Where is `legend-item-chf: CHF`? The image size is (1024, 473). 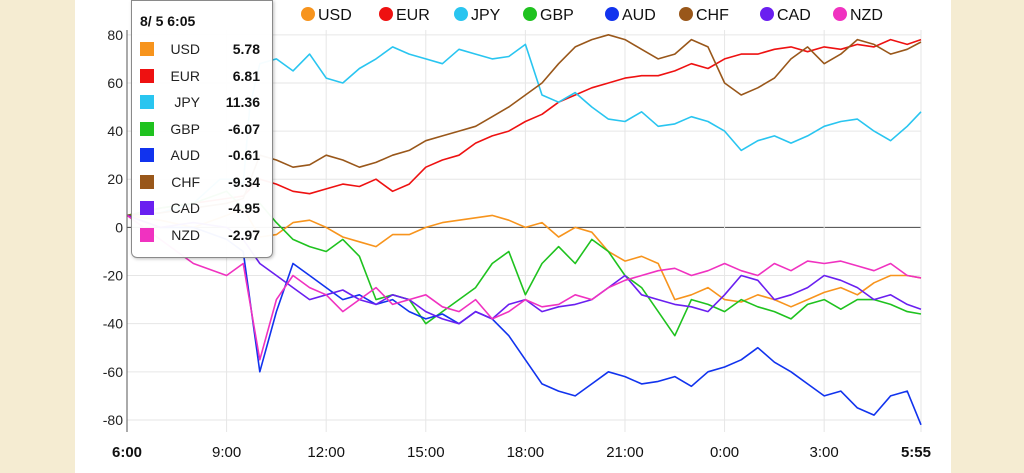
legend-item-chf: CHF is located at coordinates (704, 15).